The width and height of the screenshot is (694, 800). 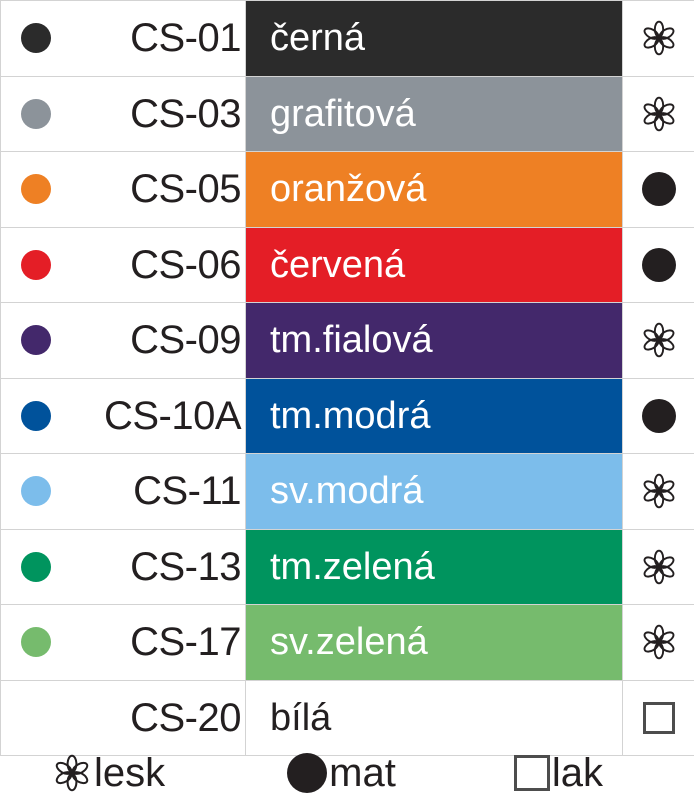 I want to click on code-cell: CS-09, so click(x=123, y=340).